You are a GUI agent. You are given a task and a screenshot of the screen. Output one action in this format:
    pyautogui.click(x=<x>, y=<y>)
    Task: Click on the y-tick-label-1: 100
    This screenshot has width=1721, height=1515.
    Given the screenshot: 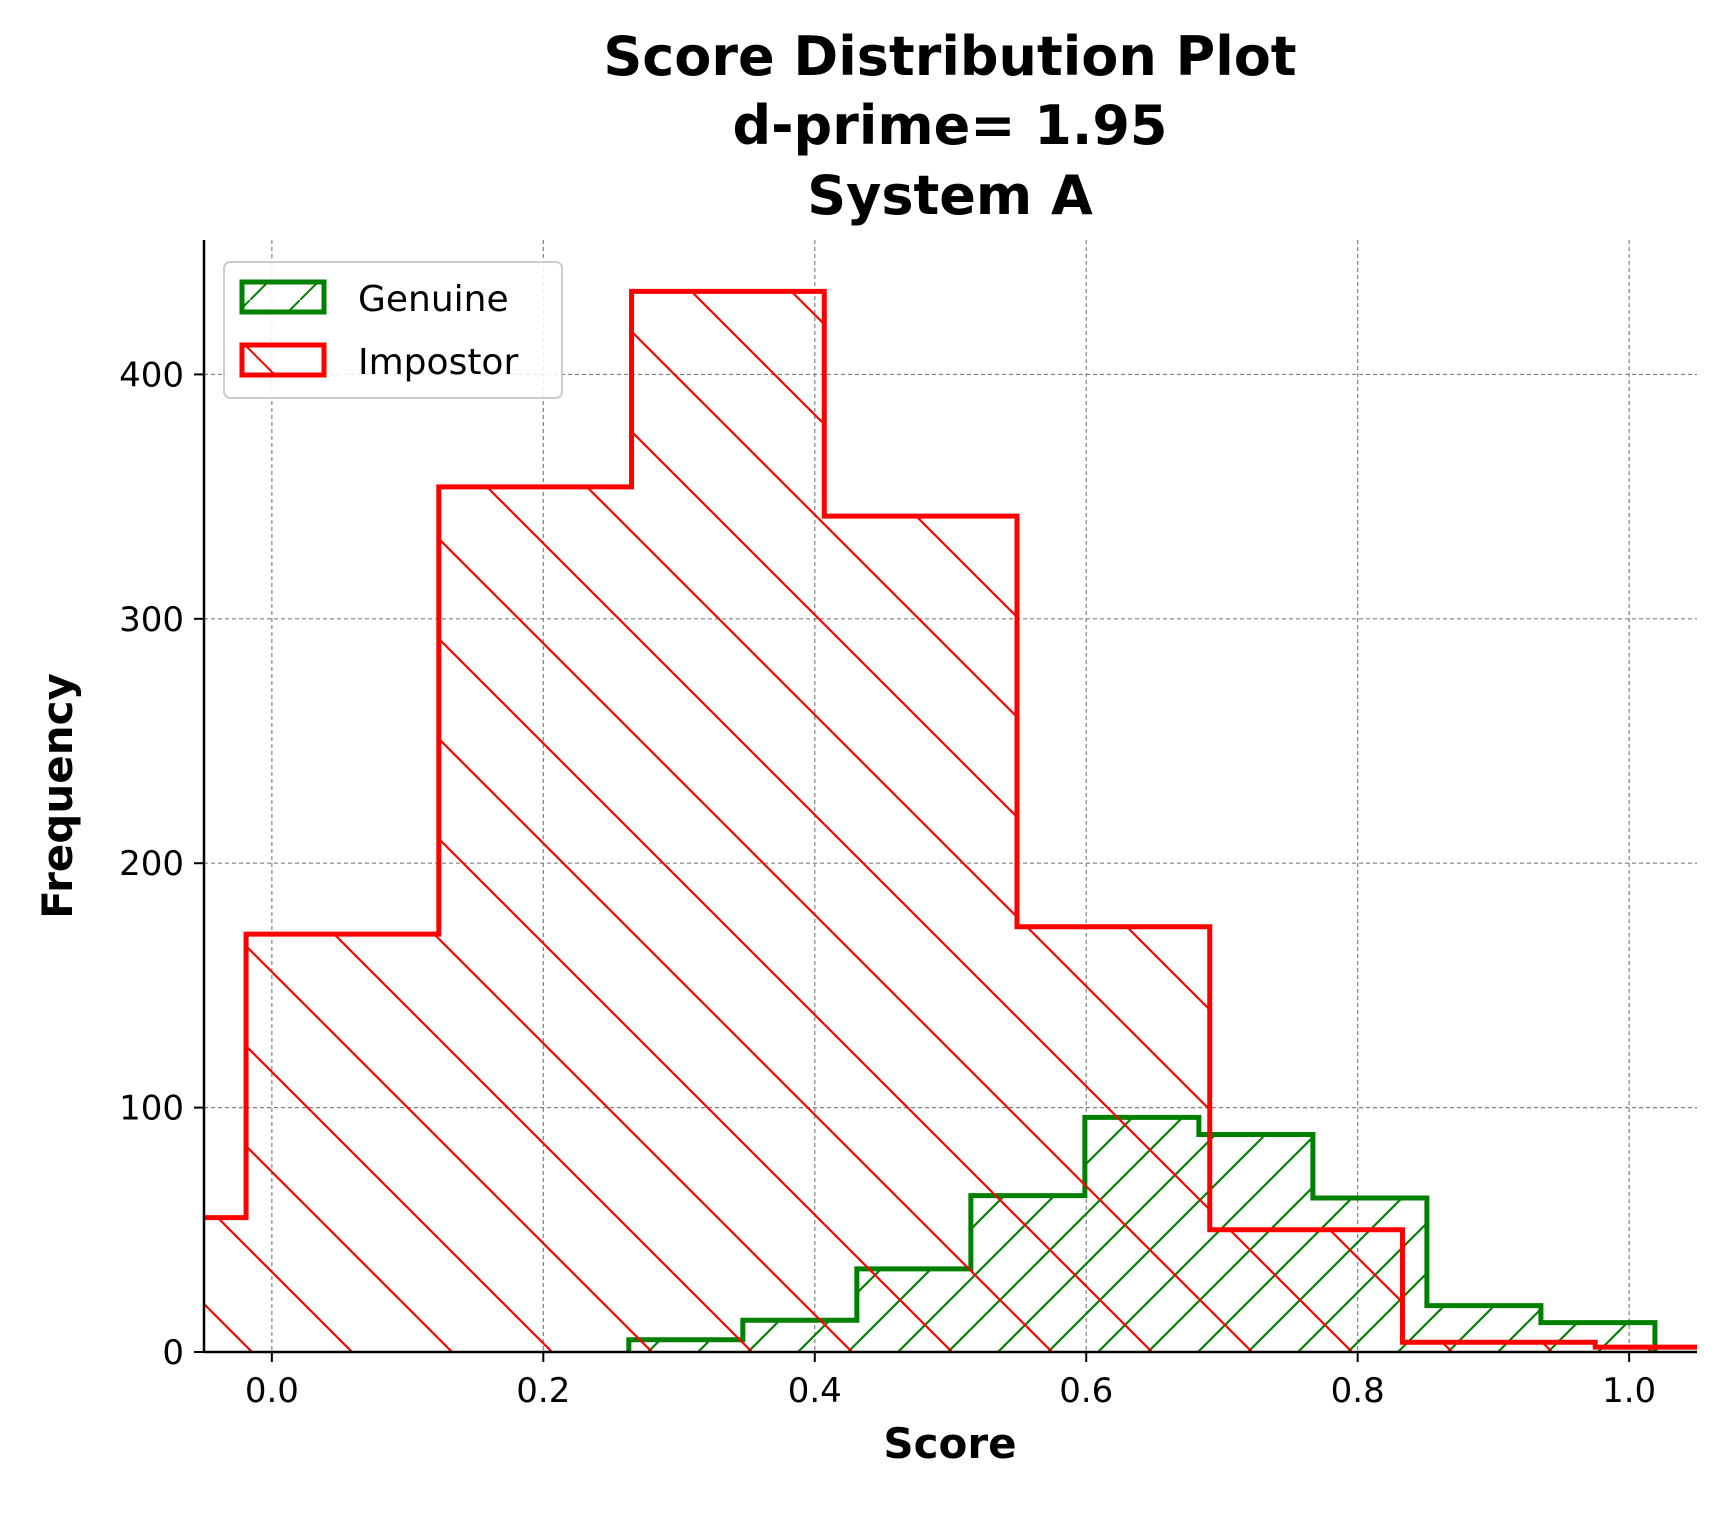 What is the action you would take?
    pyautogui.click(x=151, y=1109)
    